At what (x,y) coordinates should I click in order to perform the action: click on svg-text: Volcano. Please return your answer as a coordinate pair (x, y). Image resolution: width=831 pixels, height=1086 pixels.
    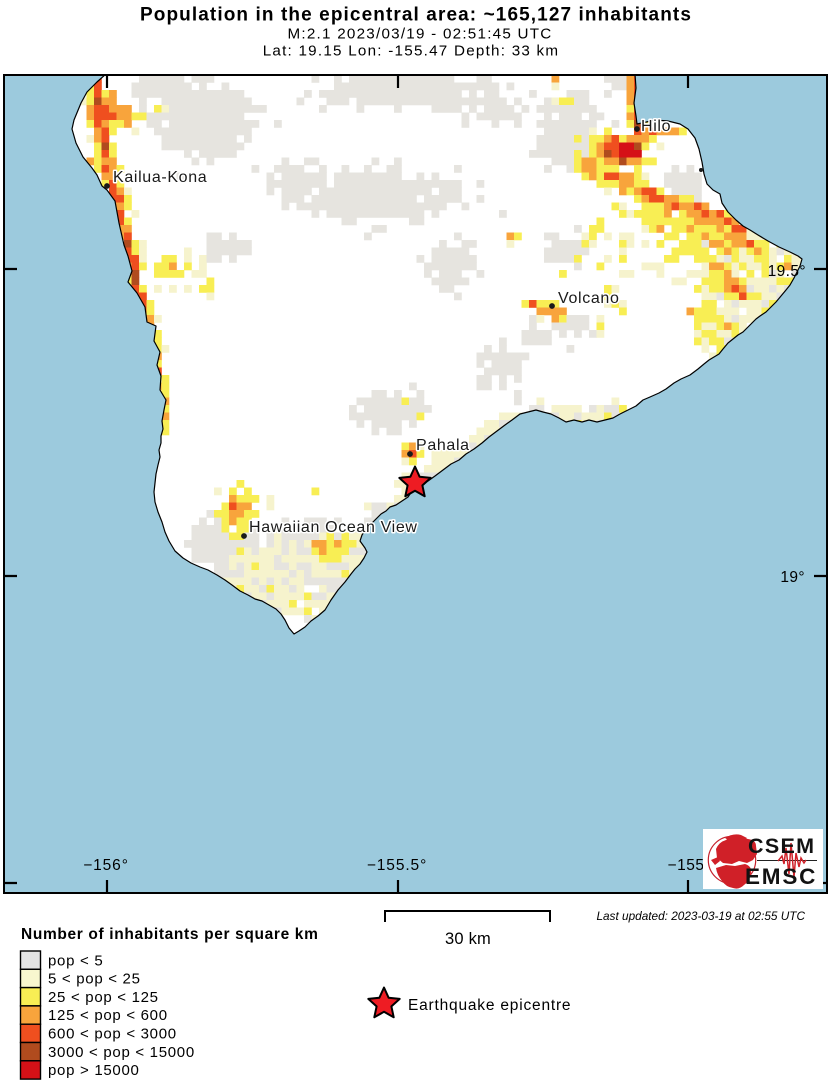
    Looking at the image, I should click on (589, 298).